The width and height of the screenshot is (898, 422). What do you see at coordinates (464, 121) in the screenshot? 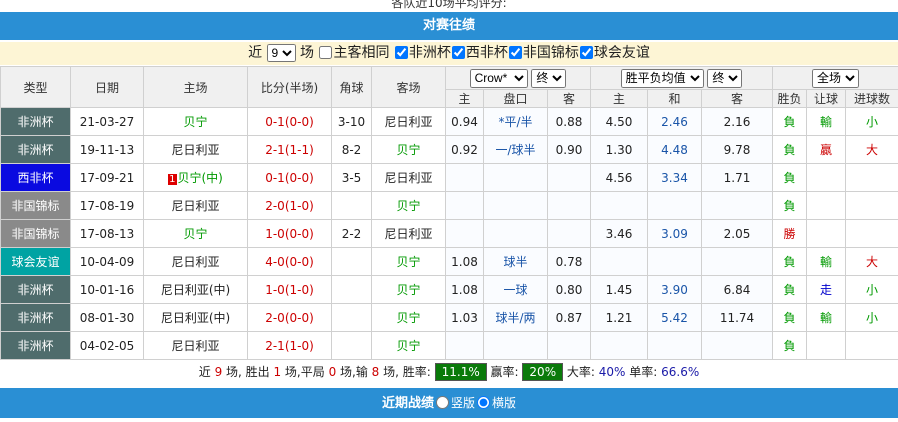
I see `cell-o-home: 0.94` at bounding box center [464, 121].